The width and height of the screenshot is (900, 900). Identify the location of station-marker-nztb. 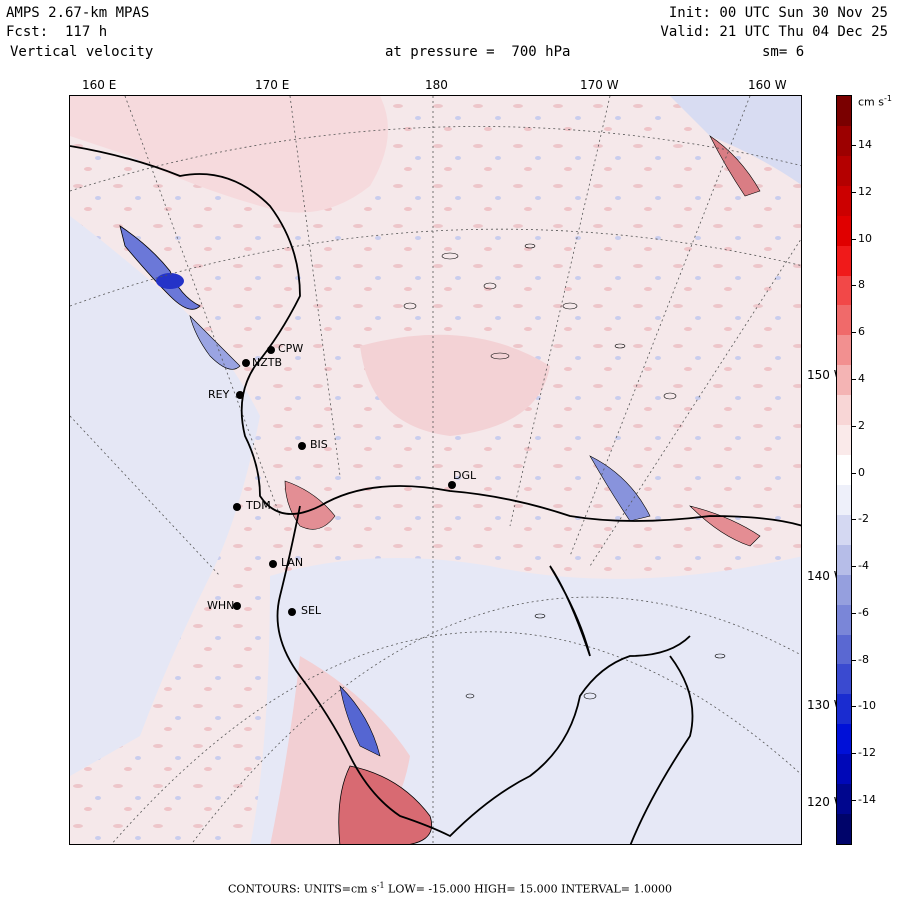
(246, 363).